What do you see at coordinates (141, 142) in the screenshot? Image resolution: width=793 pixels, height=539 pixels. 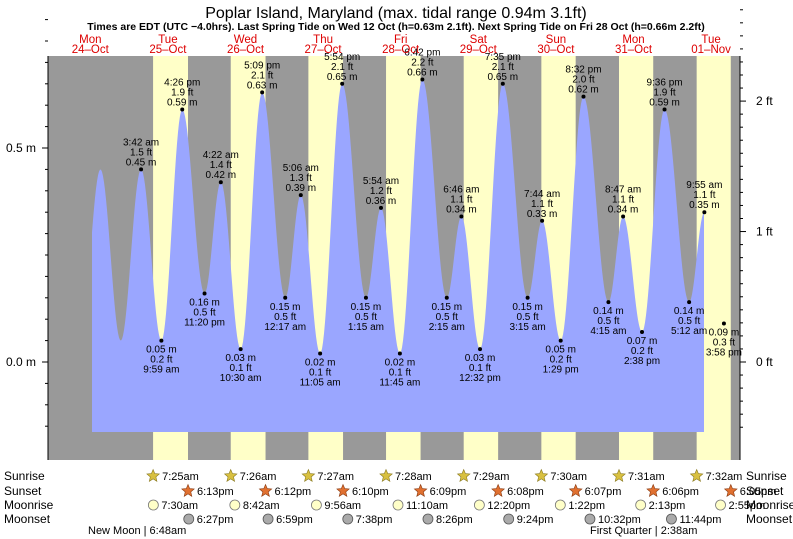 I see `tide-label: 3:42 am` at bounding box center [141, 142].